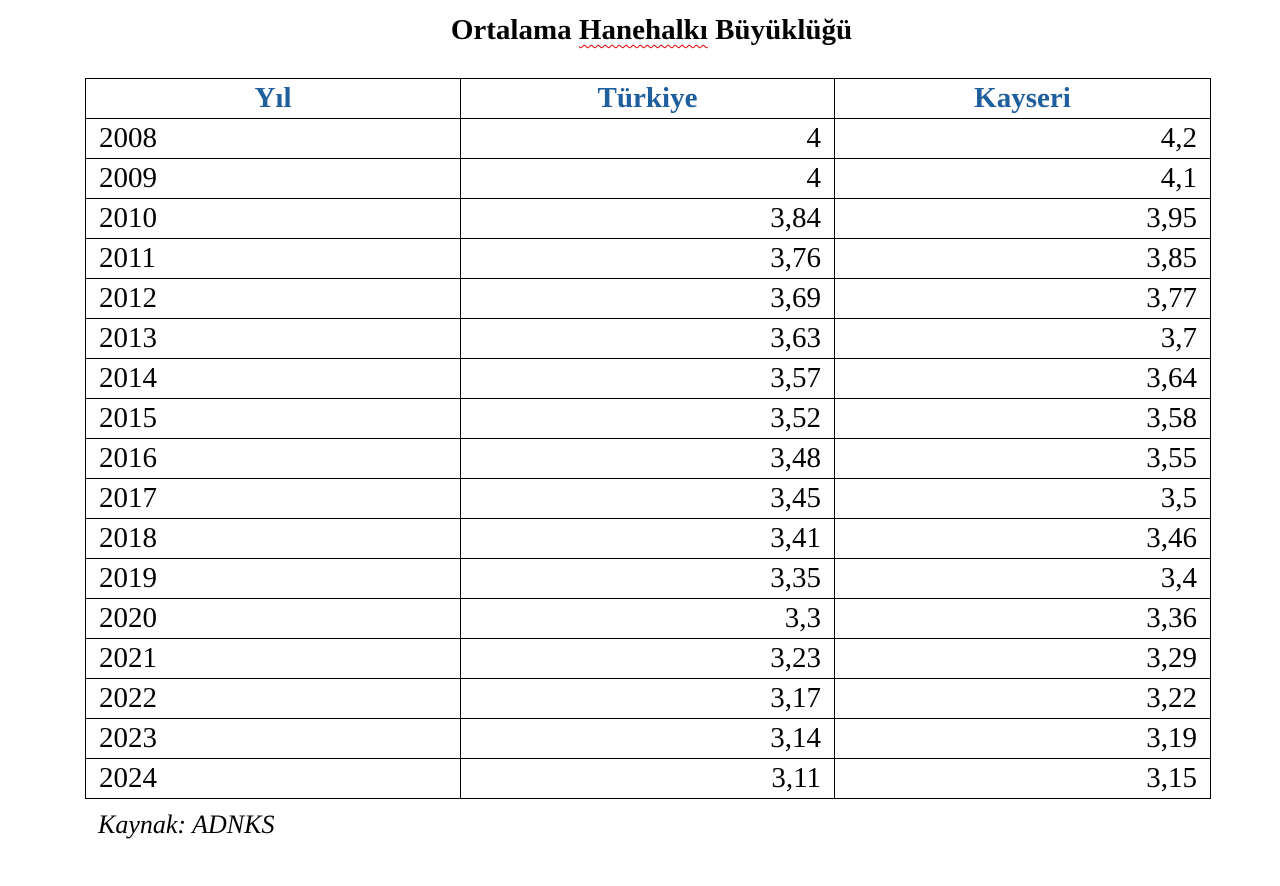 This screenshot has height=886, width=1280. I want to click on value-cell: 3,57, so click(647, 378).